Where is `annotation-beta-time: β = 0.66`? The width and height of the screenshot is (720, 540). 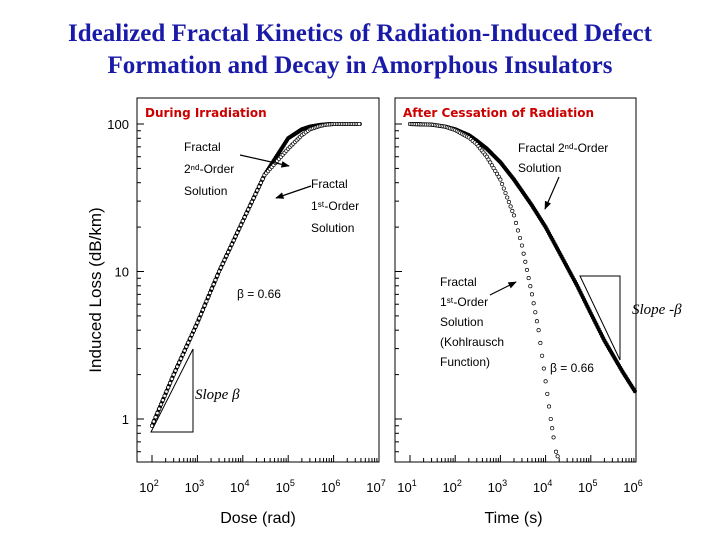
annotation-beta-time: β = 0.66 is located at coordinates (572, 368).